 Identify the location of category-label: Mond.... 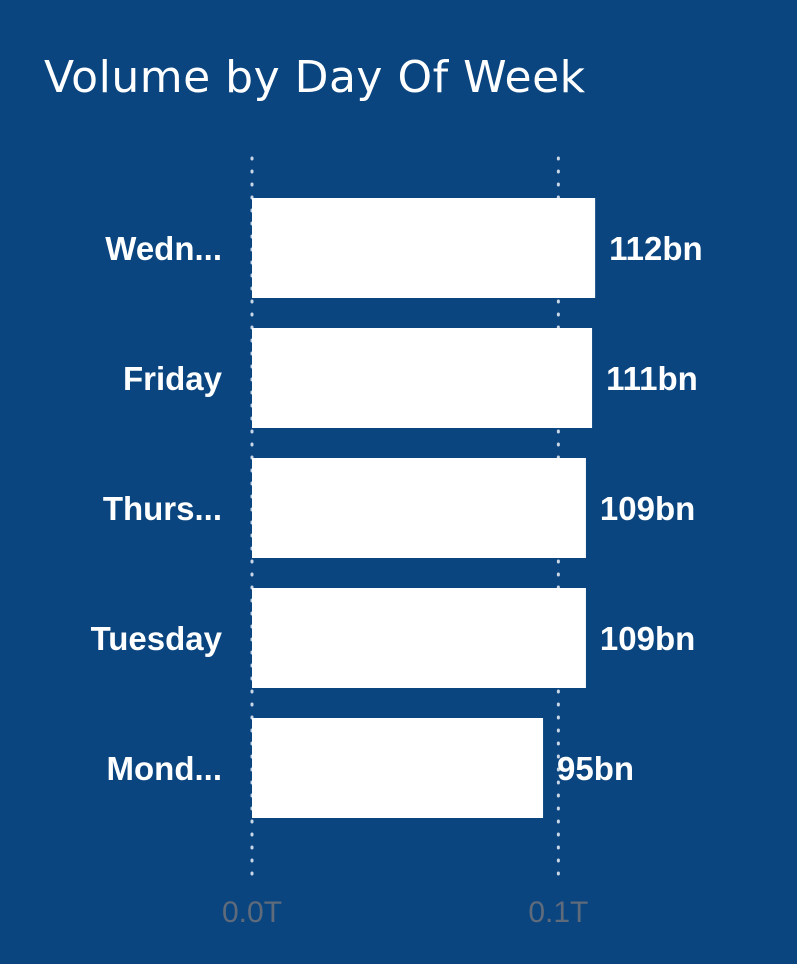
(164, 768).